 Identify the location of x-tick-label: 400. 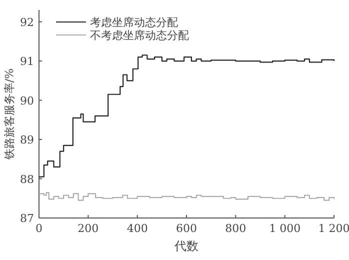
(137, 228).